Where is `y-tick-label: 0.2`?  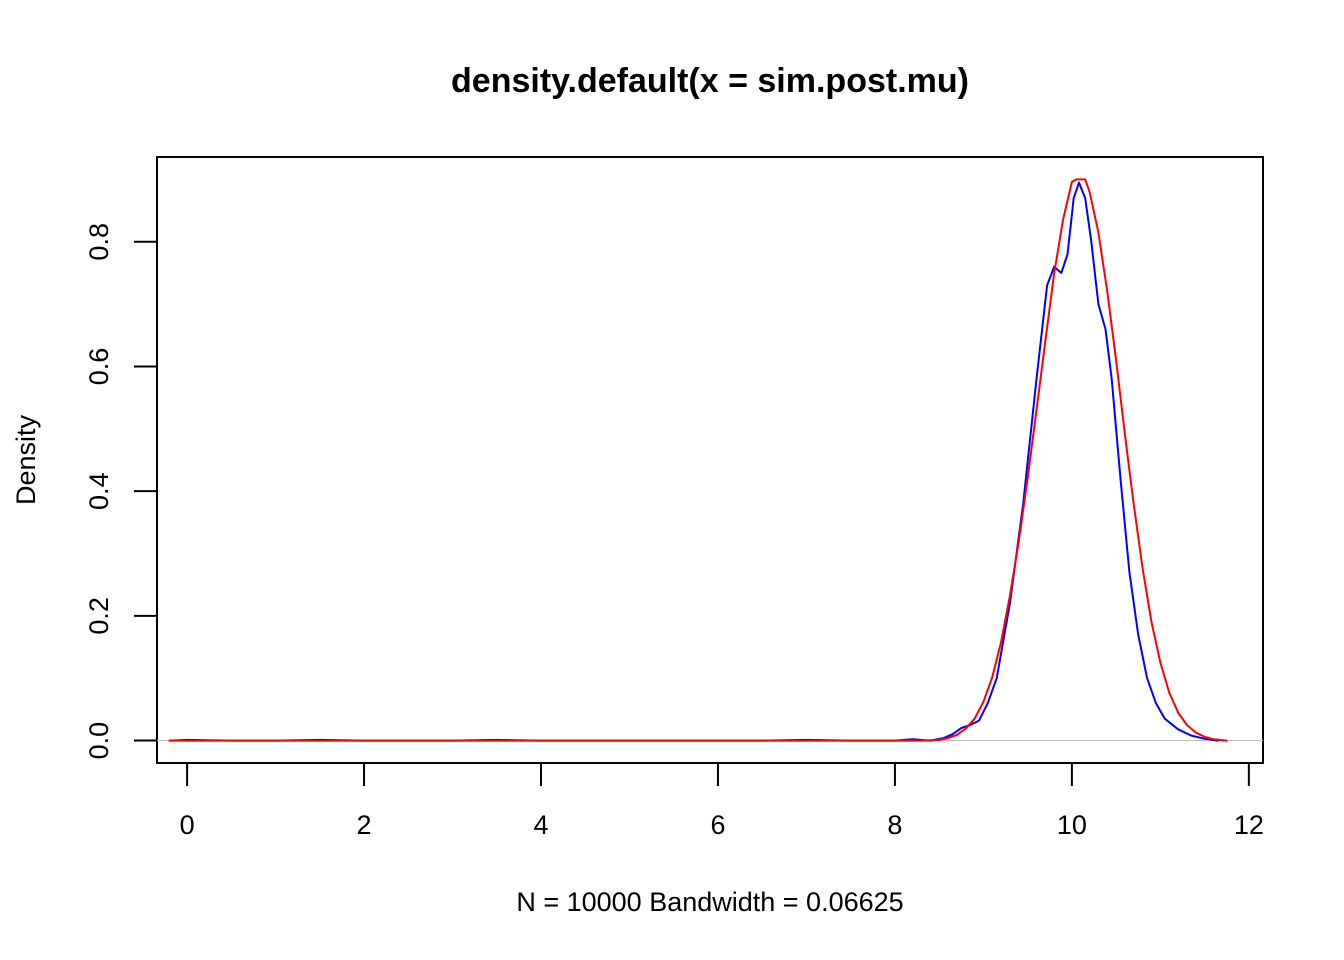
y-tick-label: 0.2 is located at coordinates (99, 616).